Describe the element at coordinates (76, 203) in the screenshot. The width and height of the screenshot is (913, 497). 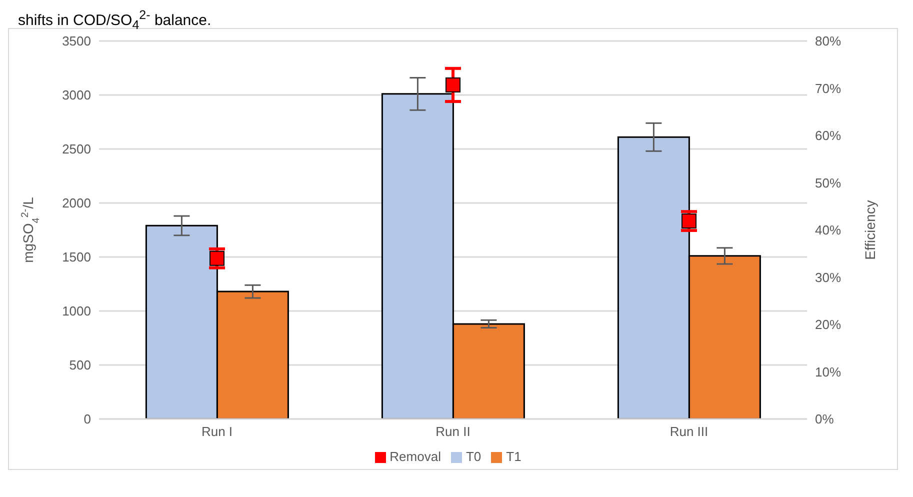
I see `y-tick-label: 2000` at that location.